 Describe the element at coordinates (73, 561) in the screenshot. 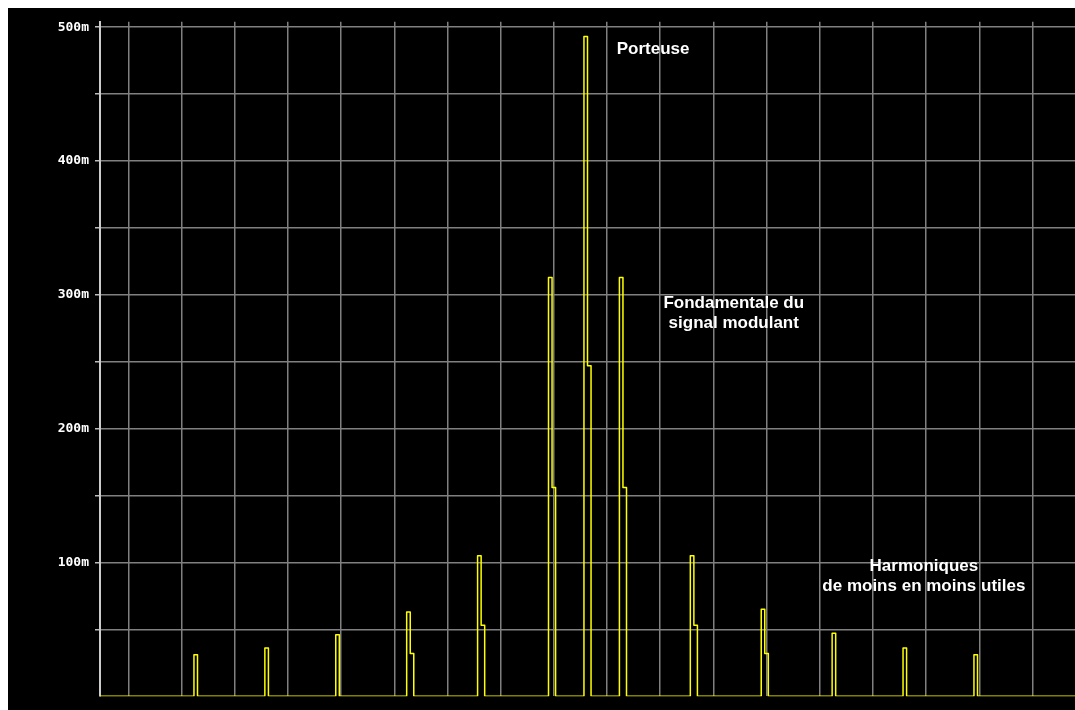

I see `y-tick-label: 100m` at that location.